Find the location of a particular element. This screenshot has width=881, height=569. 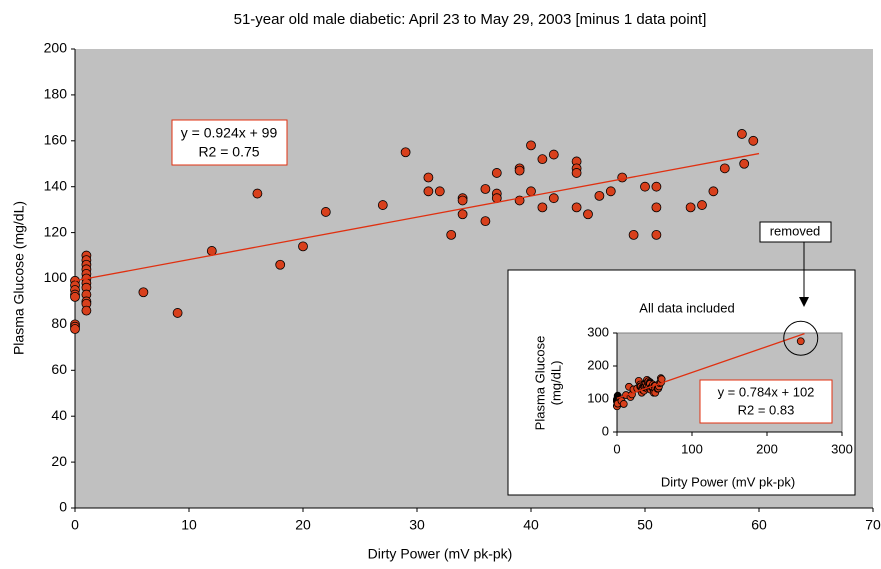

y-tick-label: 300 is located at coordinates (598, 331).